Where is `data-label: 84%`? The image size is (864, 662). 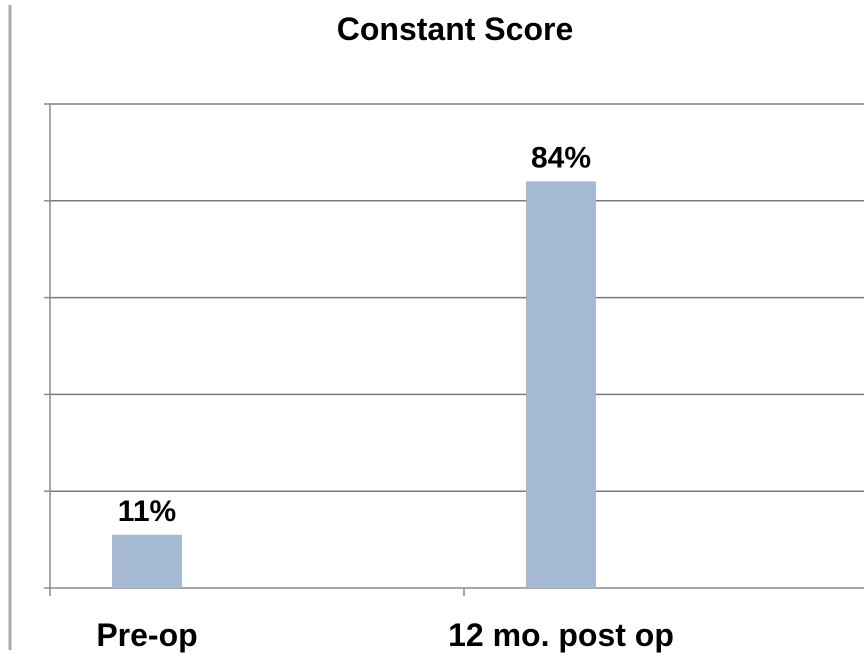
data-label: 84% is located at coordinates (561, 157).